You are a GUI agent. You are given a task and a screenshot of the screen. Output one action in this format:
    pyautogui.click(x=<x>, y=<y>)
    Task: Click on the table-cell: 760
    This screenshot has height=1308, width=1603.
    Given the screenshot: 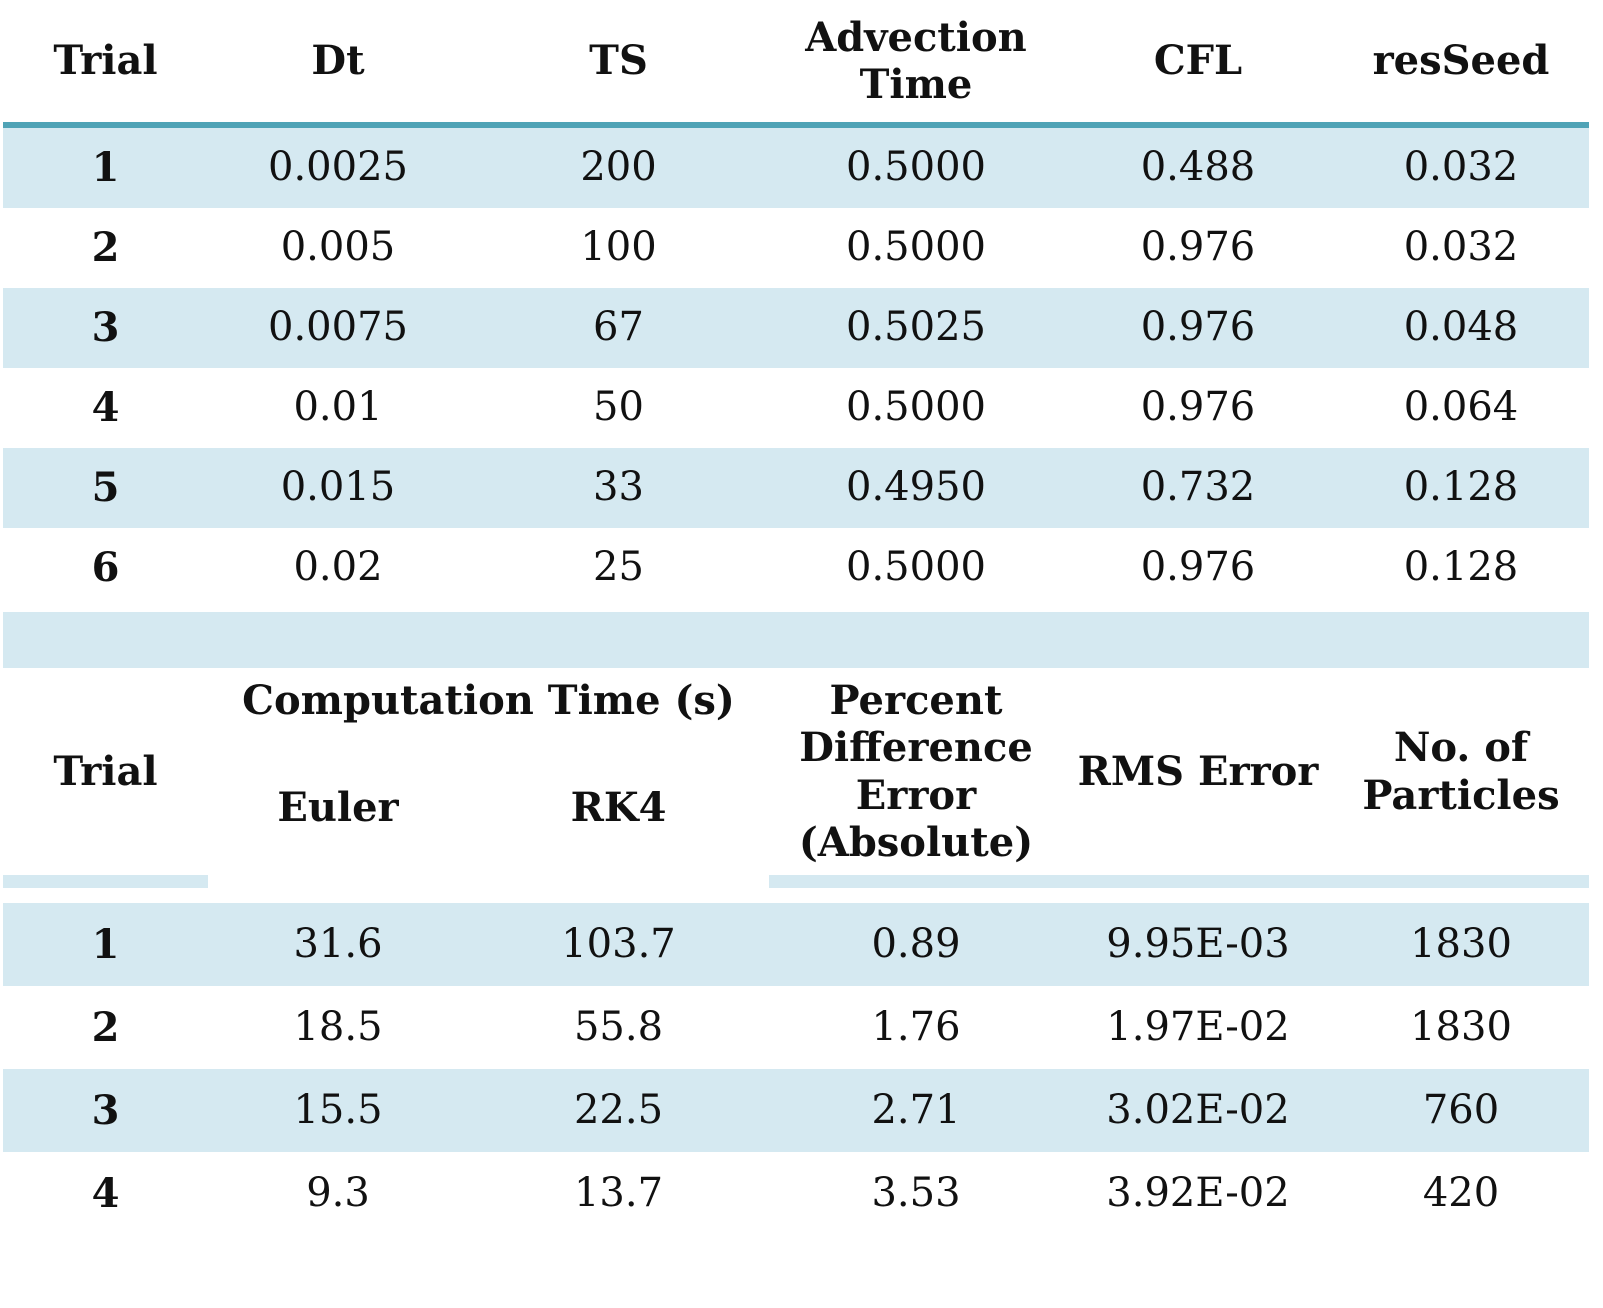 What is the action you would take?
    pyautogui.click(x=1461, y=1109)
    